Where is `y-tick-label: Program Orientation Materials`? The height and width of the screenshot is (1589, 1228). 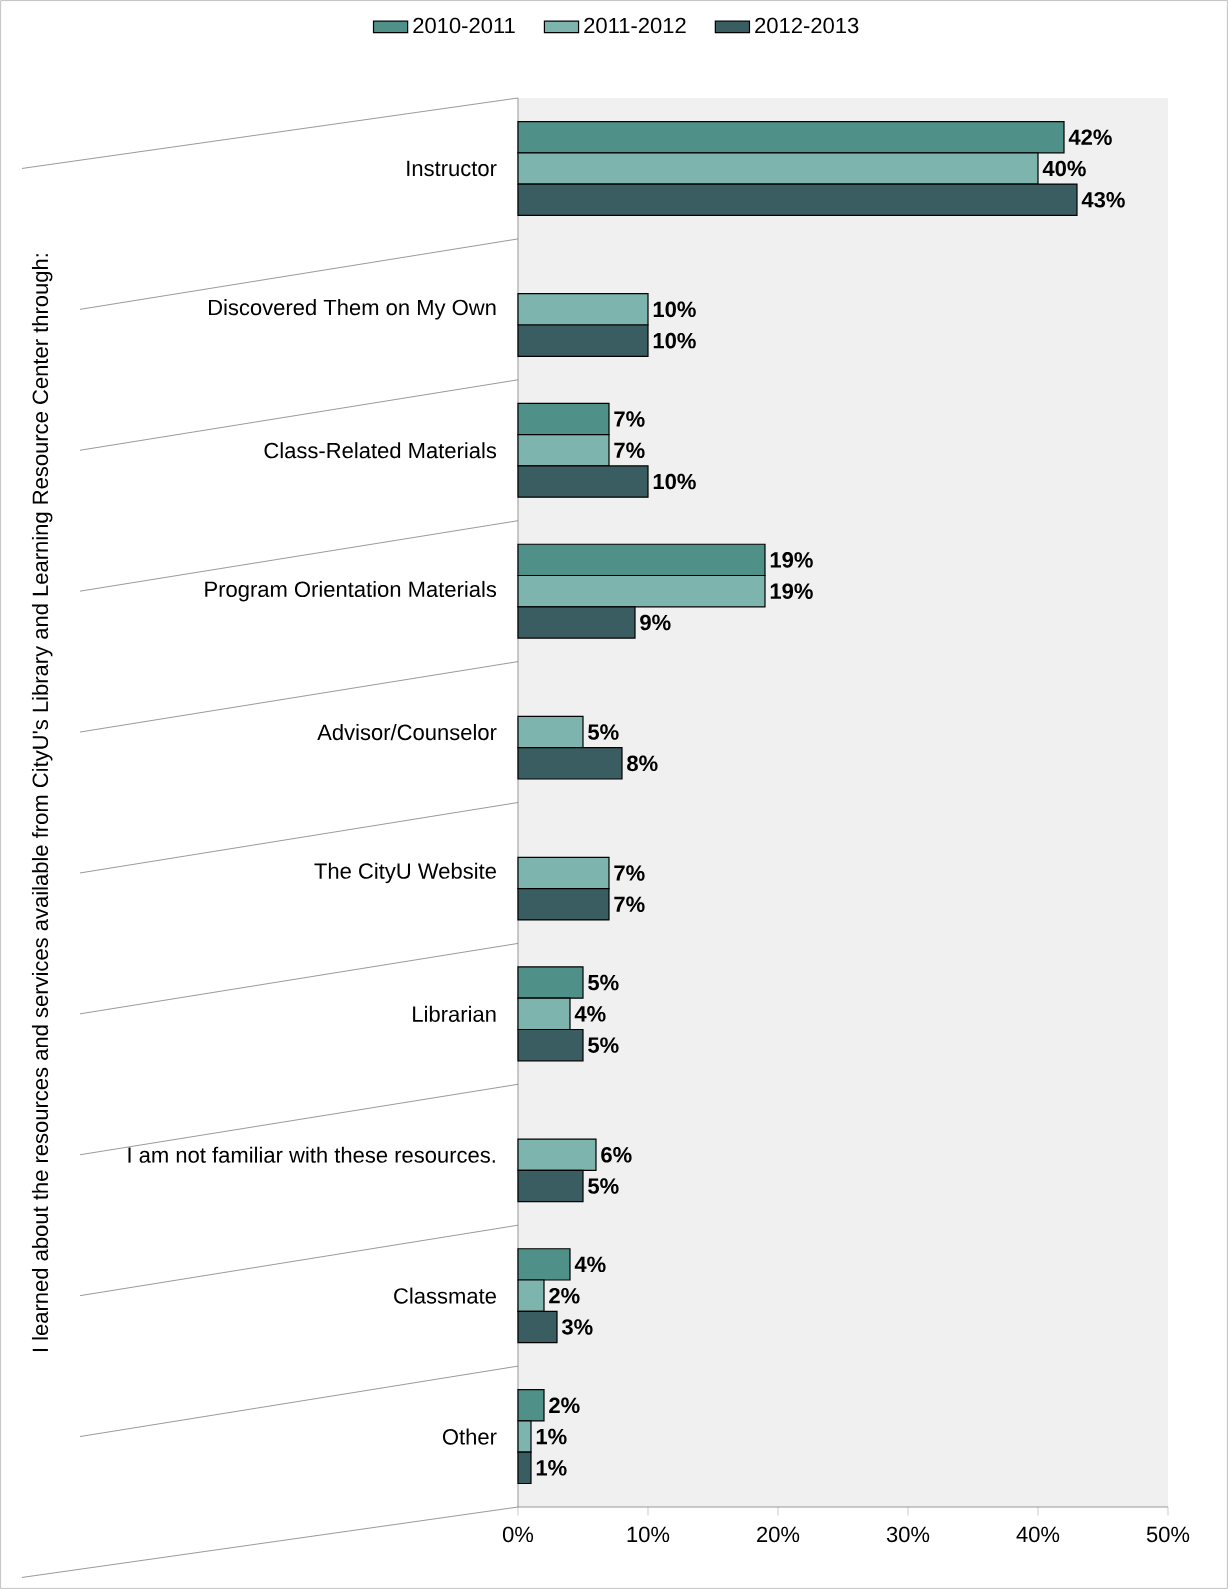 y-tick-label: Program Orientation Materials is located at coordinates (351, 591).